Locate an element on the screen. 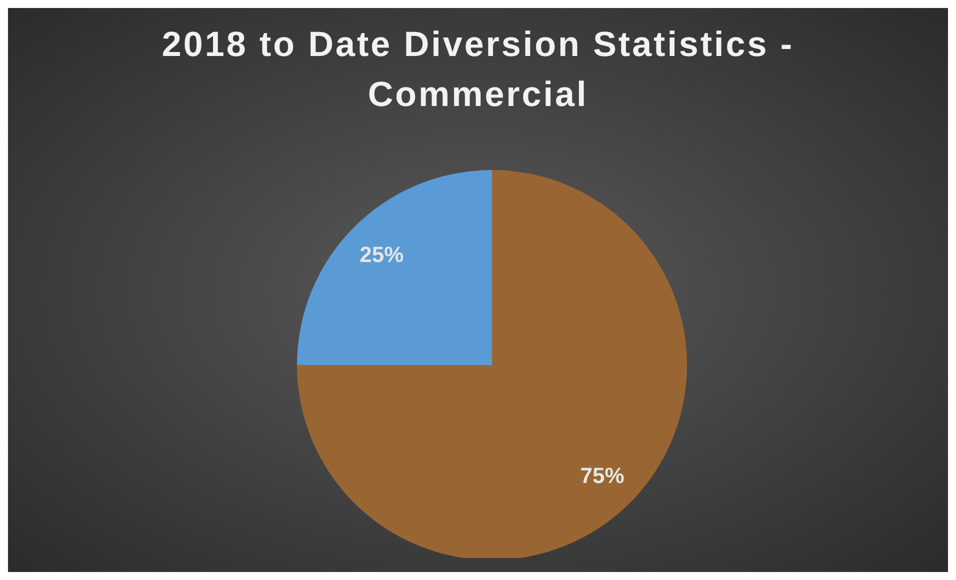  chart-title: 2018 to Date Diversion Statistics - Commercial is located at coordinates (478, 70).